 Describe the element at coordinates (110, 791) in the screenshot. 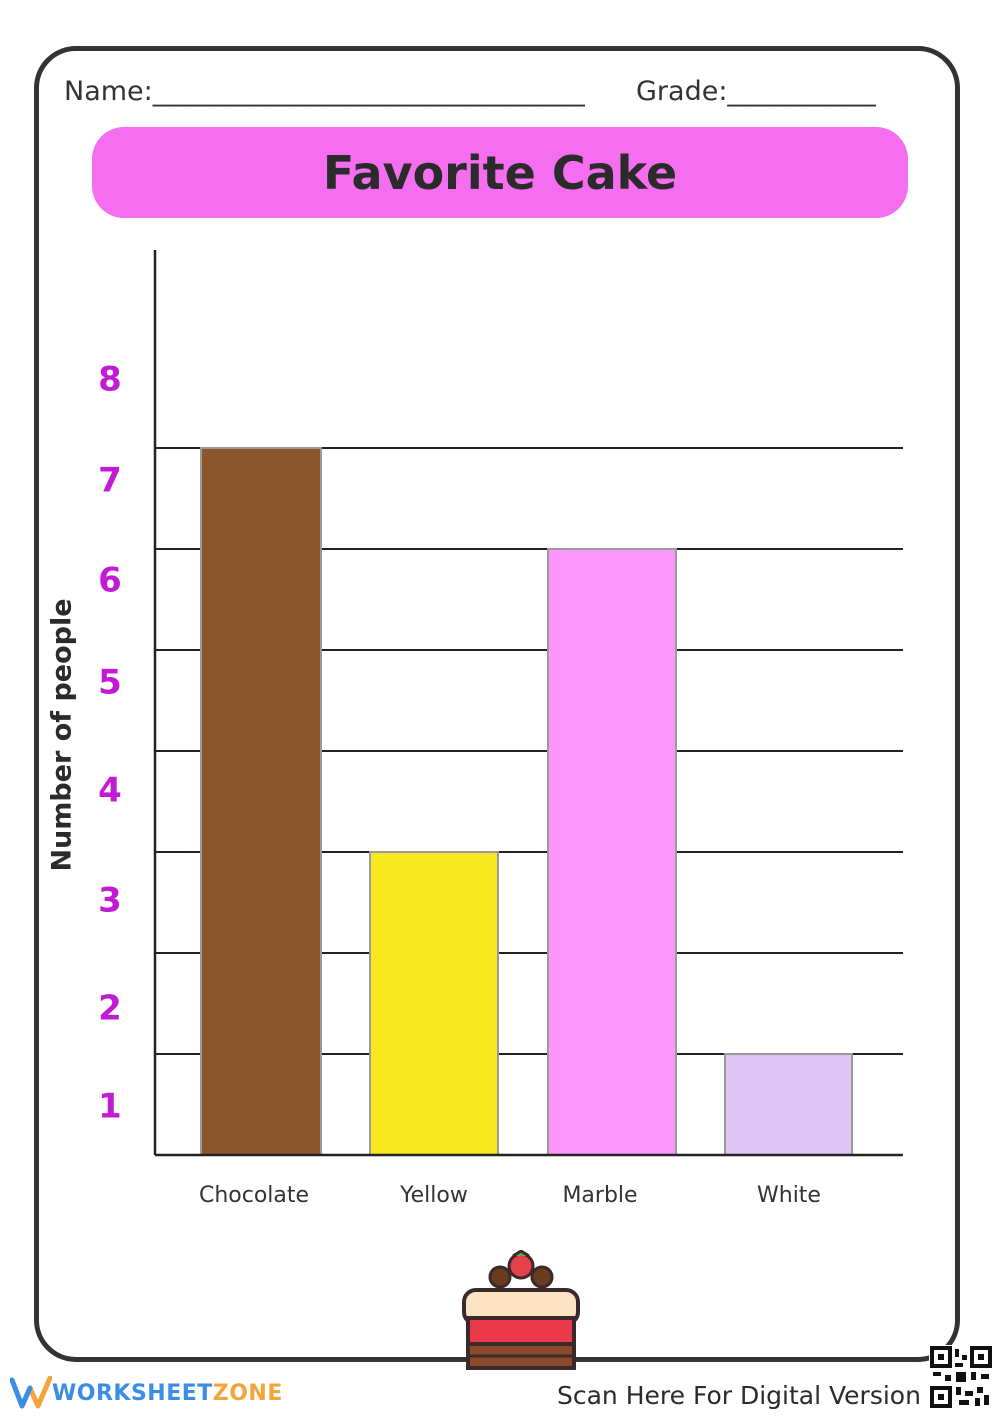

I see `y-tick-label: 4` at that location.